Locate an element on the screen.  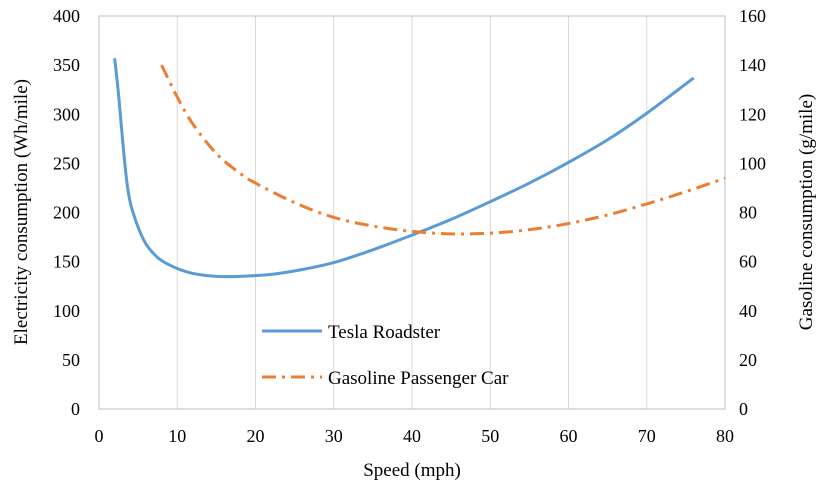
x-axis-title: Speed (mph) is located at coordinates (412, 470).